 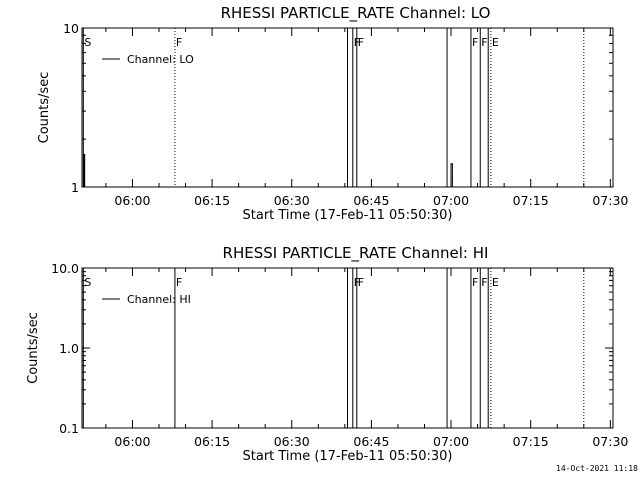 I want to click on y-tick-label: 1, so click(x=75, y=187).